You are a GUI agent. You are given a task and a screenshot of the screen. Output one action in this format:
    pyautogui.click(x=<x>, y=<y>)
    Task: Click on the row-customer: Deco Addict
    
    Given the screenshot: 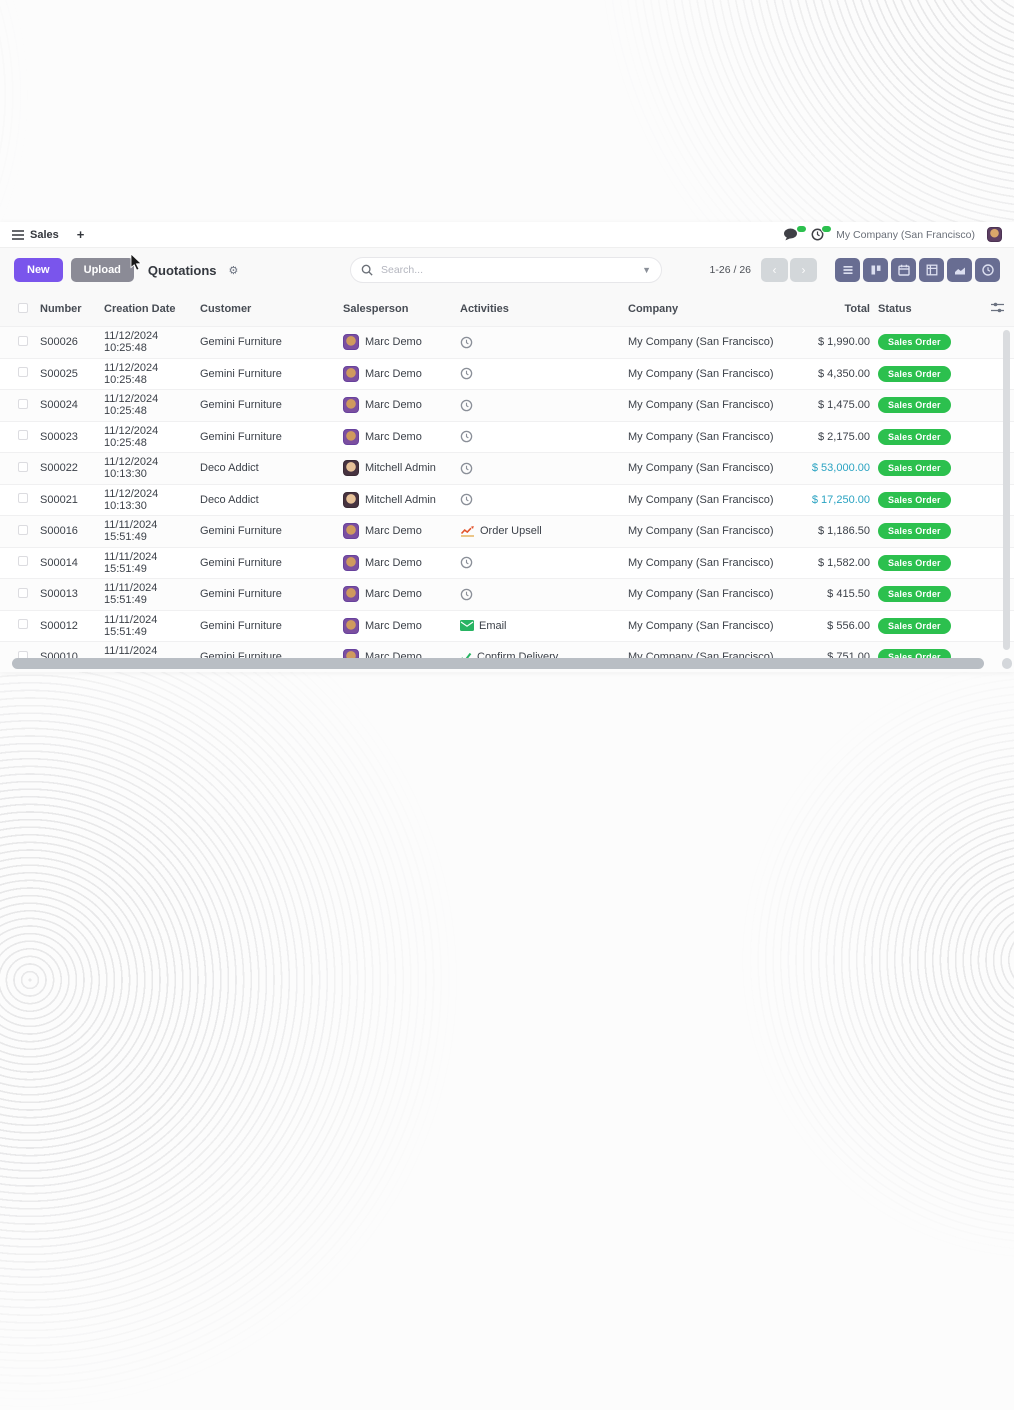 What is the action you would take?
    pyautogui.click(x=229, y=468)
    